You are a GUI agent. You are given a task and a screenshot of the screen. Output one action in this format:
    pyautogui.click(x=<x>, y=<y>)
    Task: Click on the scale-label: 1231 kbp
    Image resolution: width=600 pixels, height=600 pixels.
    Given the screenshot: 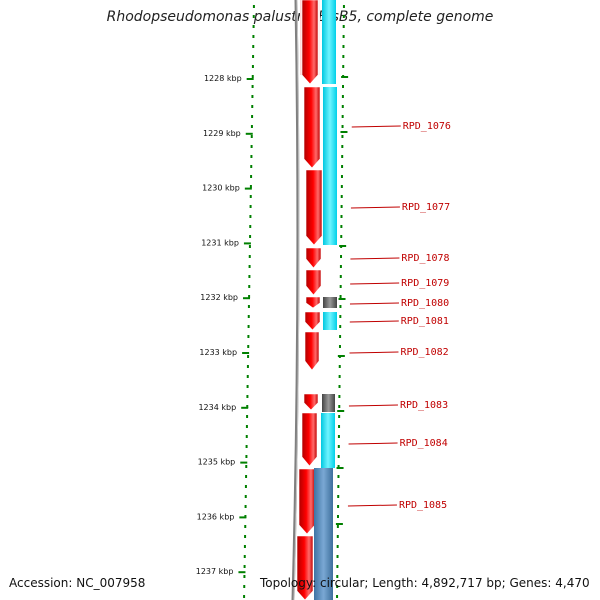 What is the action you would take?
    pyautogui.click(x=220, y=242)
    